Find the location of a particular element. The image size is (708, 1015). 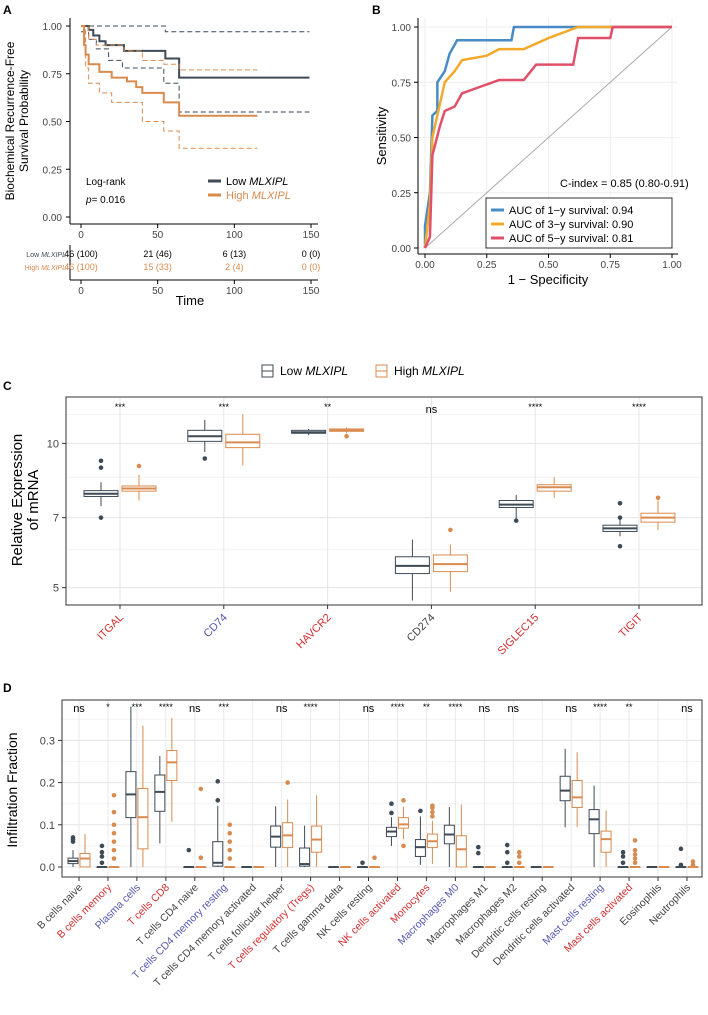

x-tick-label: 0.25 is located at coordinates (487, 265).